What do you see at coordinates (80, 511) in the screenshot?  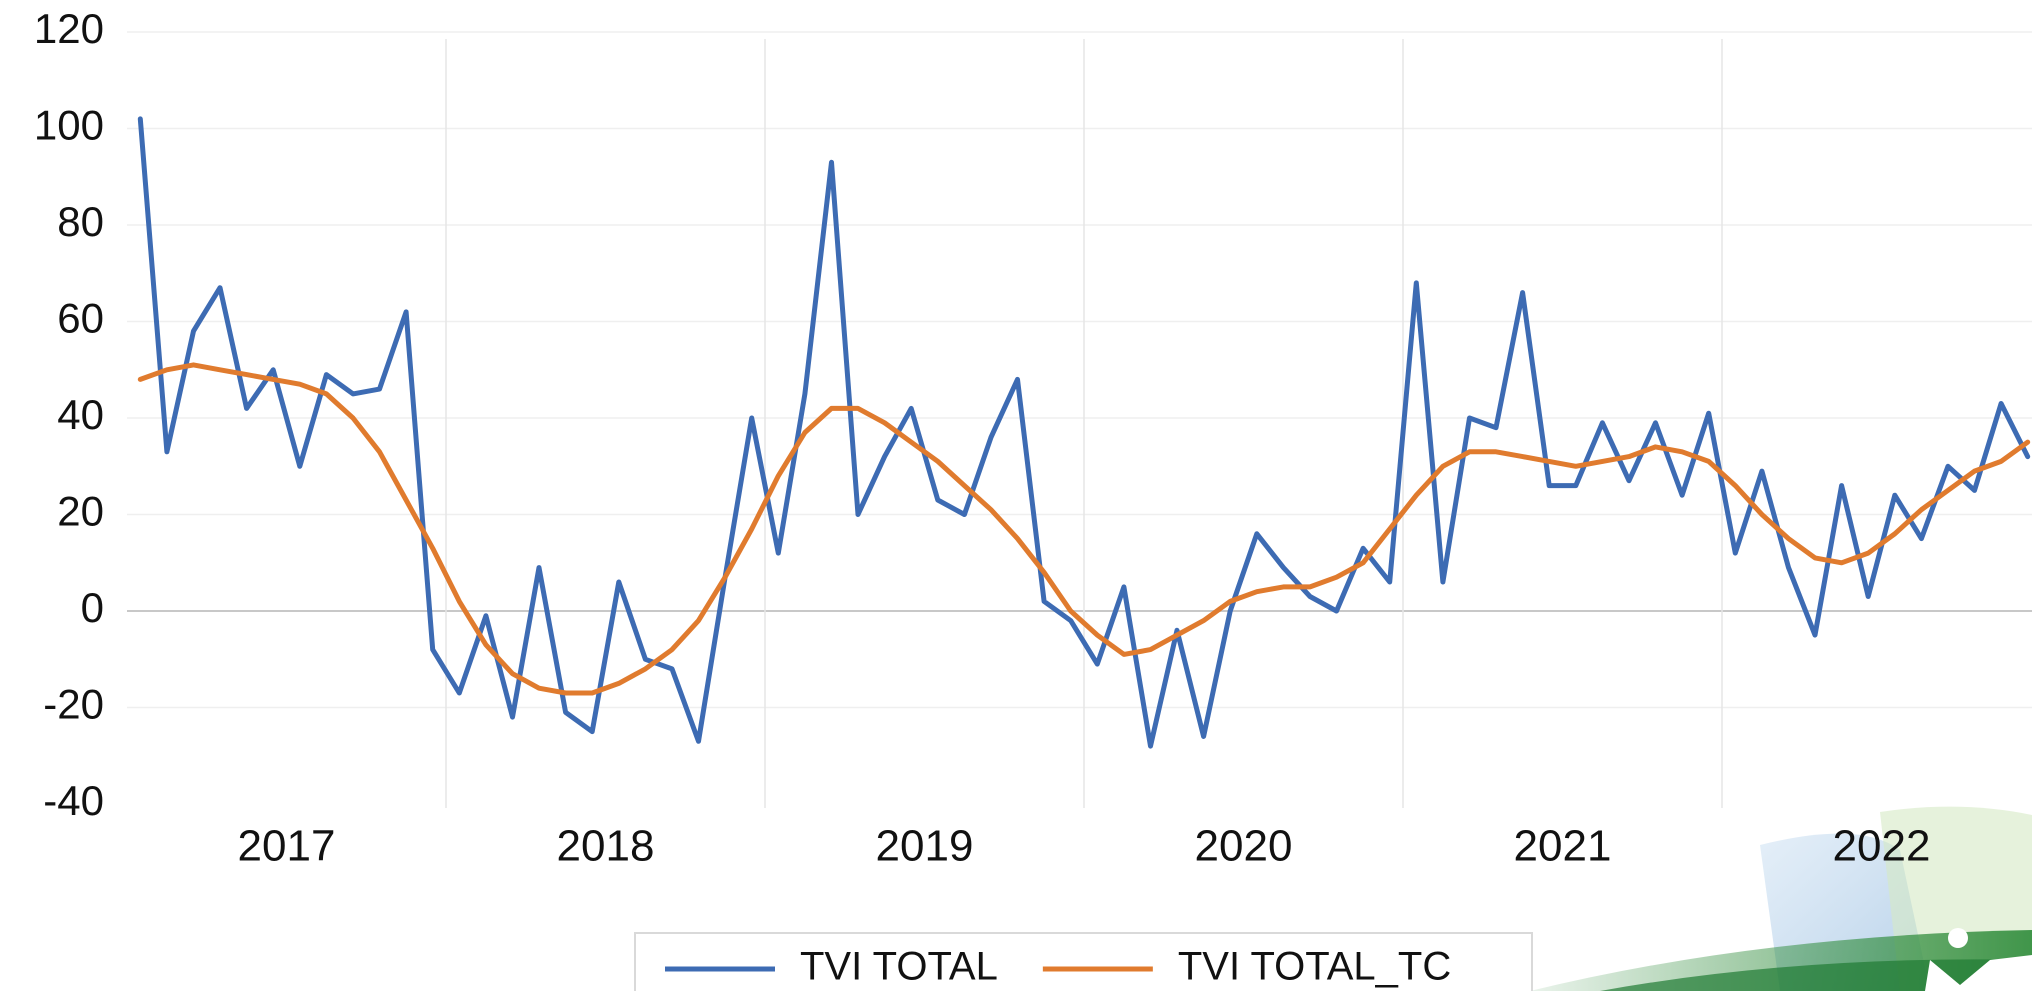 I see `y-tick-label: 20` at bounding box center [80, 511].